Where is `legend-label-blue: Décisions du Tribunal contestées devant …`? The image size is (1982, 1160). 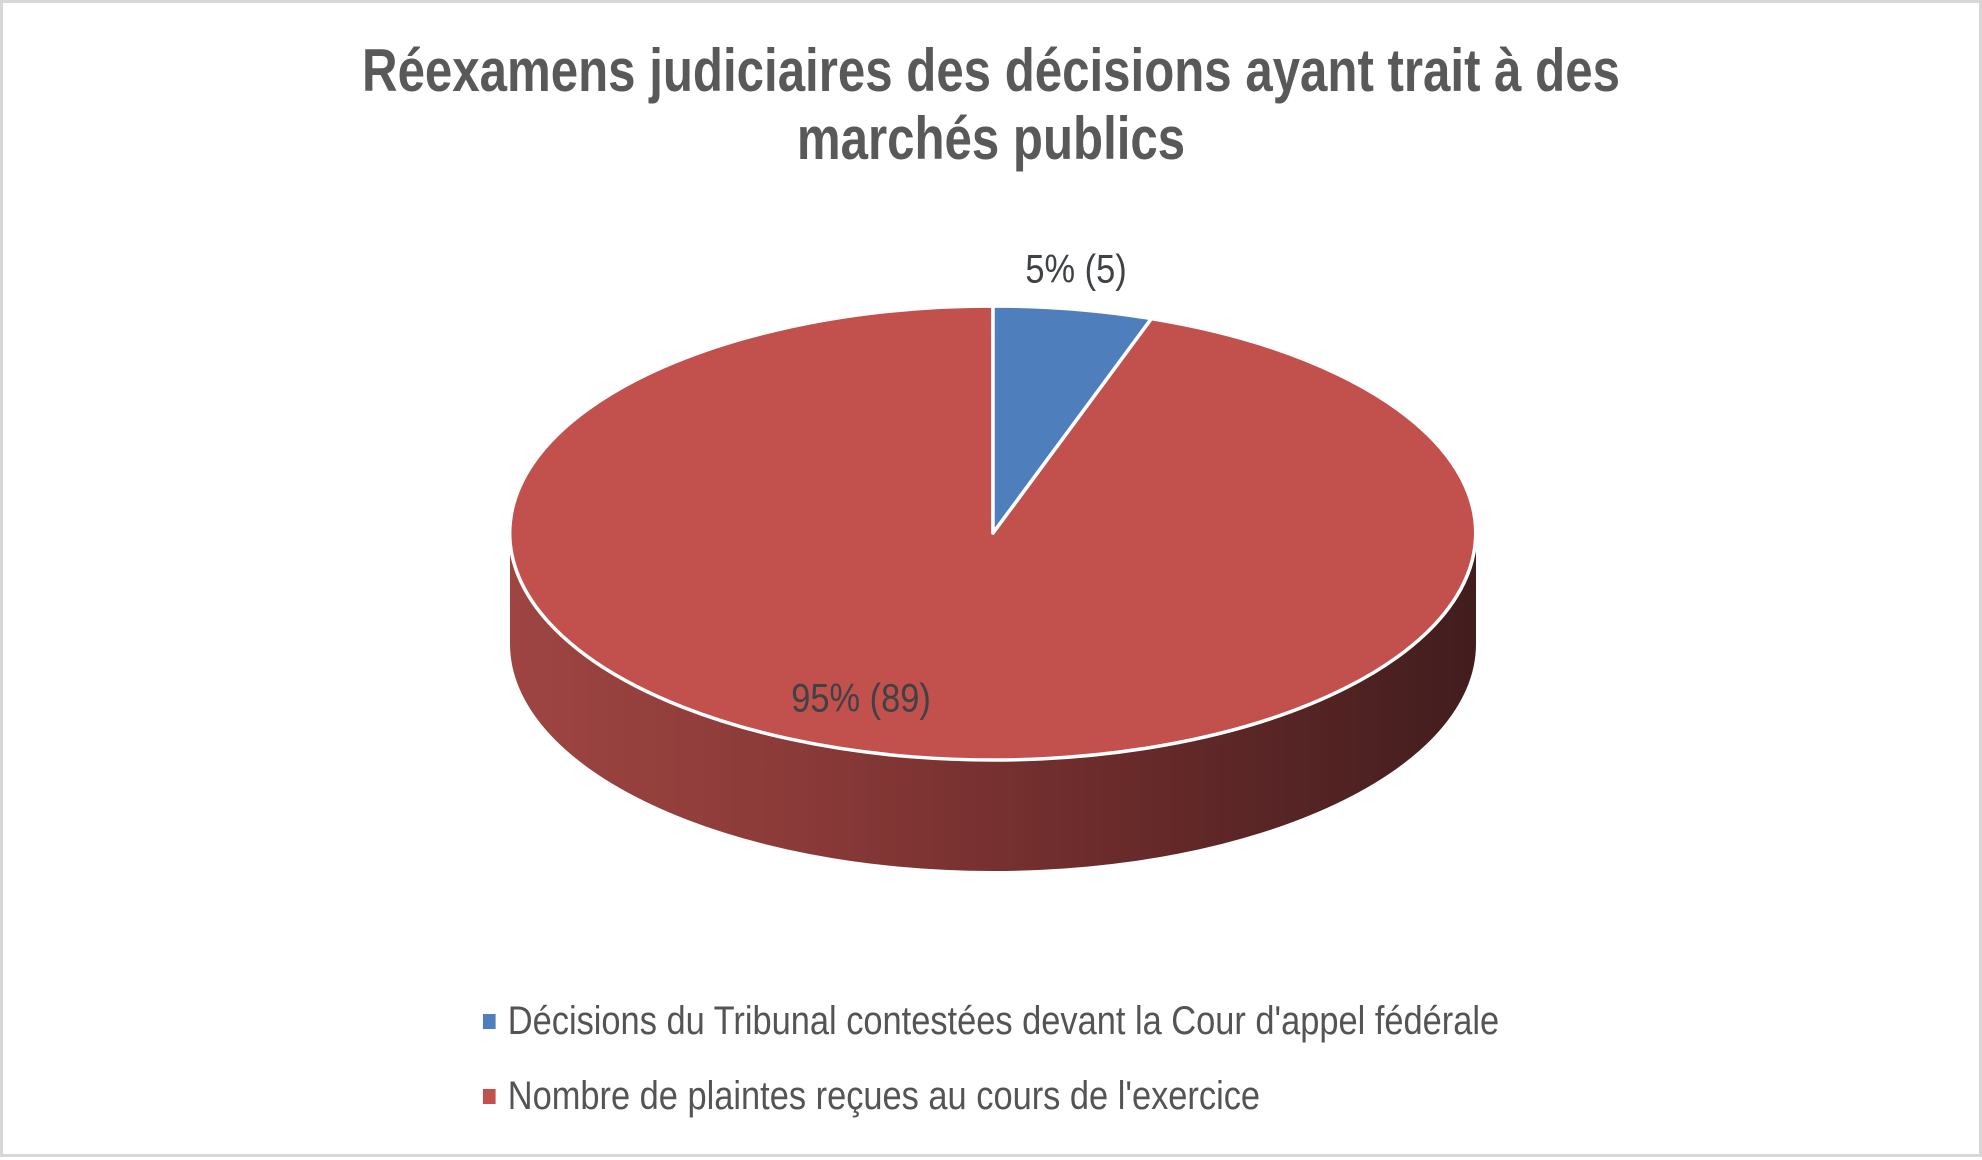
legend-label-blue: Décisions du Tribunal contestées devant … is located at coordinates (1003, 1020).